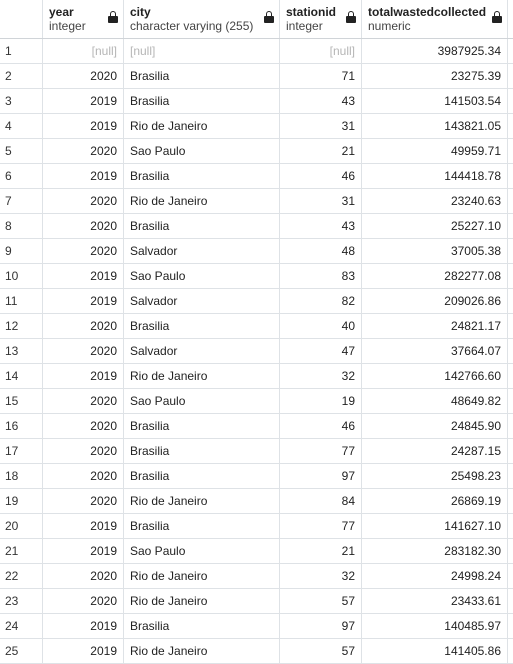 This screenshot has height=664, width=513. I want to click on row-number: 1, so click(21, 51).